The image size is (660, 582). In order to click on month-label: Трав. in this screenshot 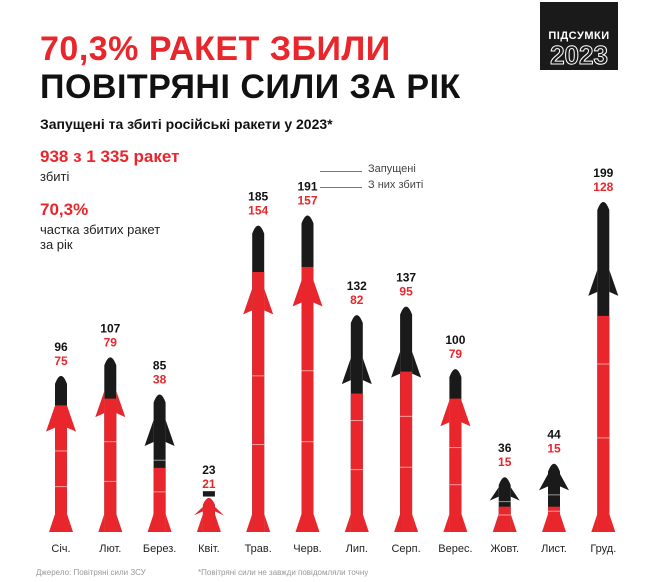, I will do `click(258, 549)`.